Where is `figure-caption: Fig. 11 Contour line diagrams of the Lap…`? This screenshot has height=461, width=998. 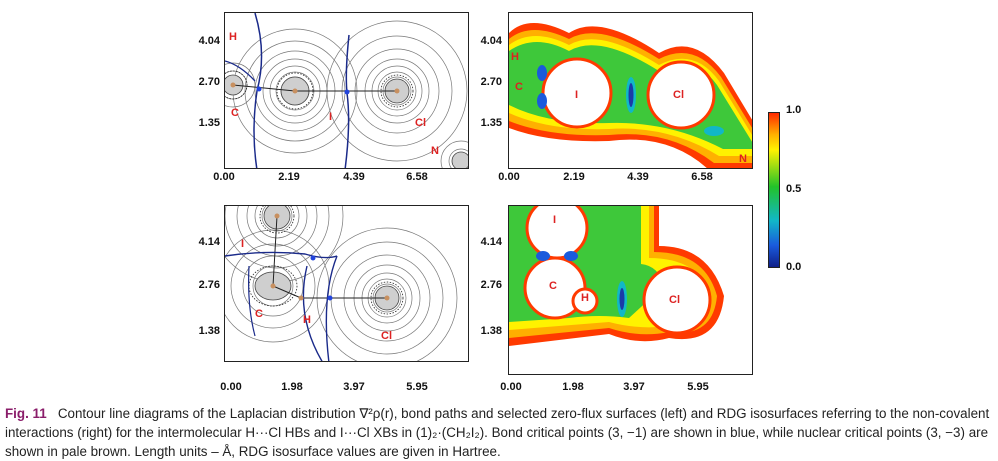 figure-caption: Fig. 11 Contour line diagrams of the Lap… is located at coordinates (500, 432).